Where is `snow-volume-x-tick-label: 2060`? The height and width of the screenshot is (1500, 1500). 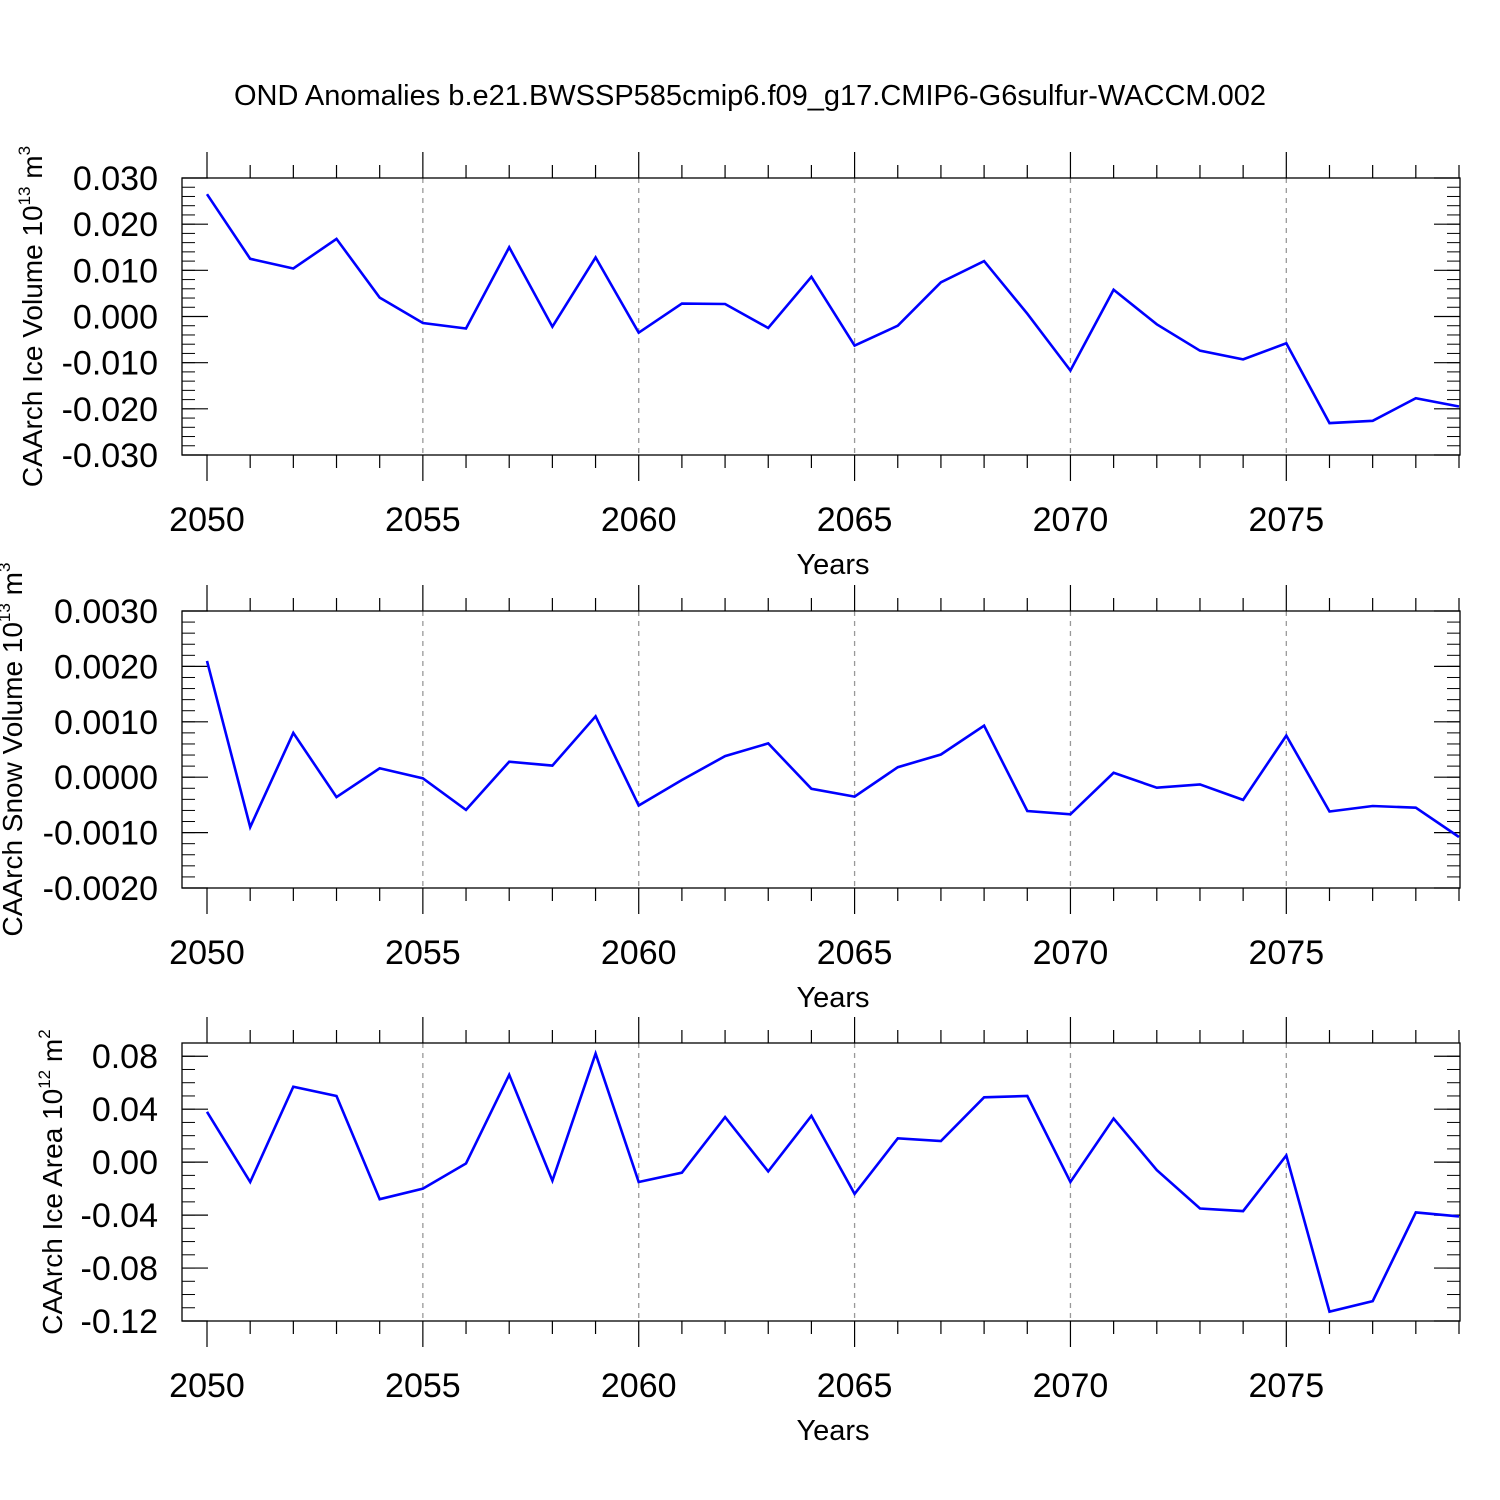 snow-volume-x-tick-label: 2060 is located at coordinates (639, 953).